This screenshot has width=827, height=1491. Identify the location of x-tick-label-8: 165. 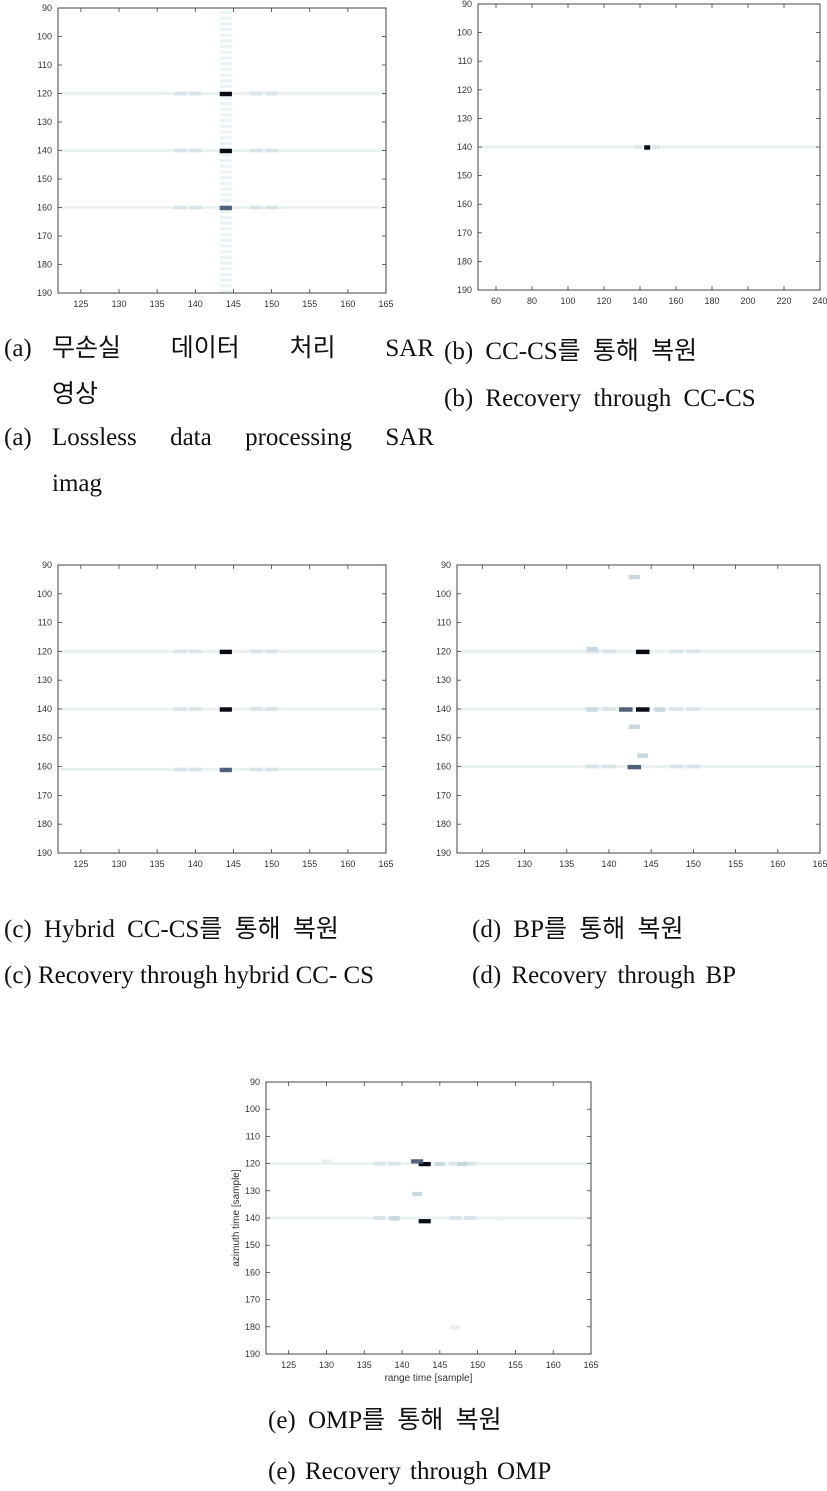
(590, 1365).